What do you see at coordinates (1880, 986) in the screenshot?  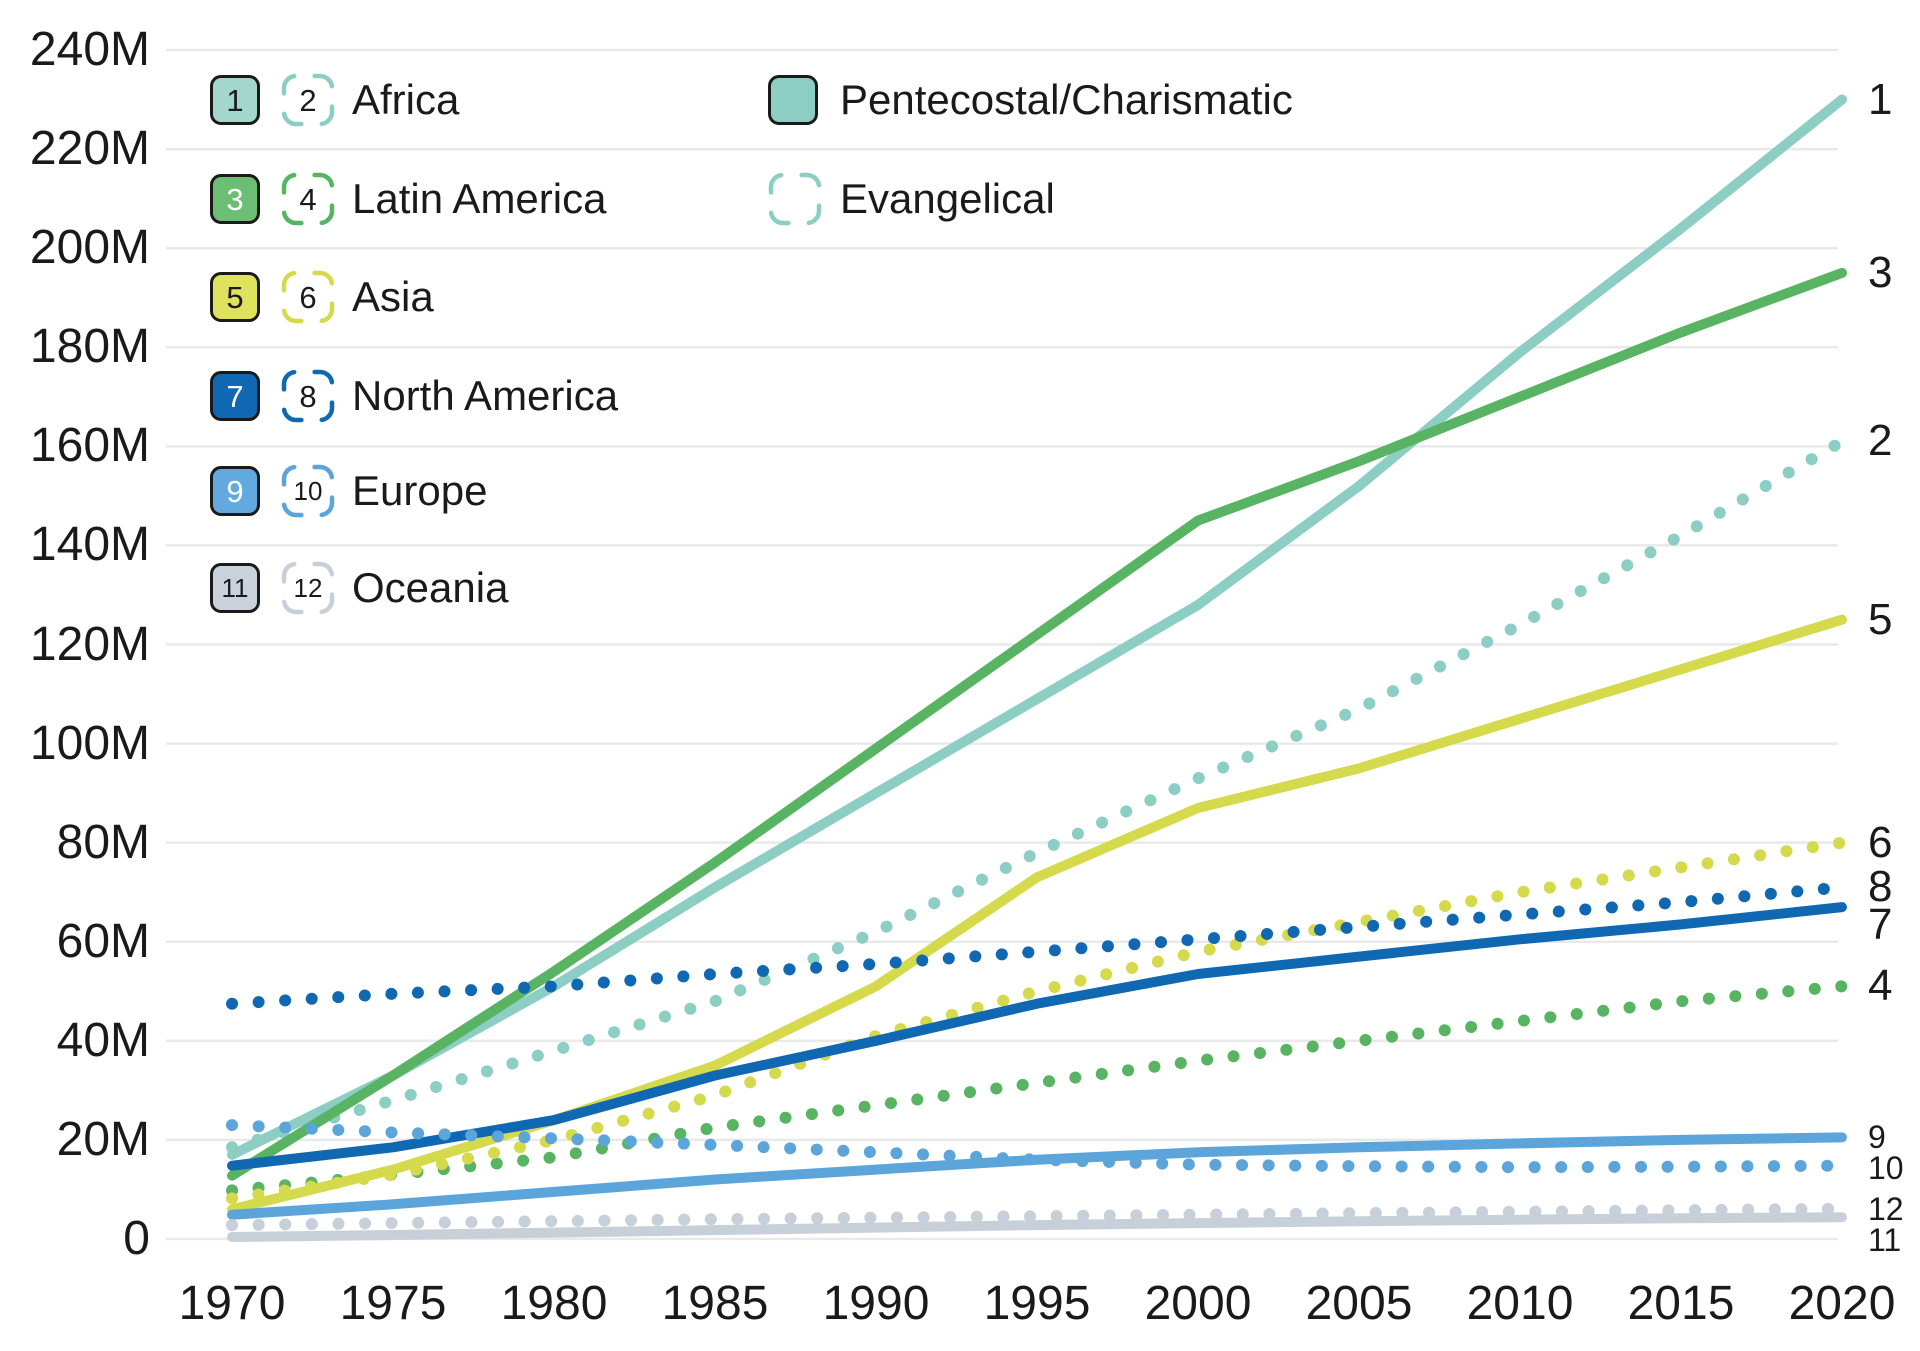 I see `end-label-4: 4` at bounding box center [1880, 986].